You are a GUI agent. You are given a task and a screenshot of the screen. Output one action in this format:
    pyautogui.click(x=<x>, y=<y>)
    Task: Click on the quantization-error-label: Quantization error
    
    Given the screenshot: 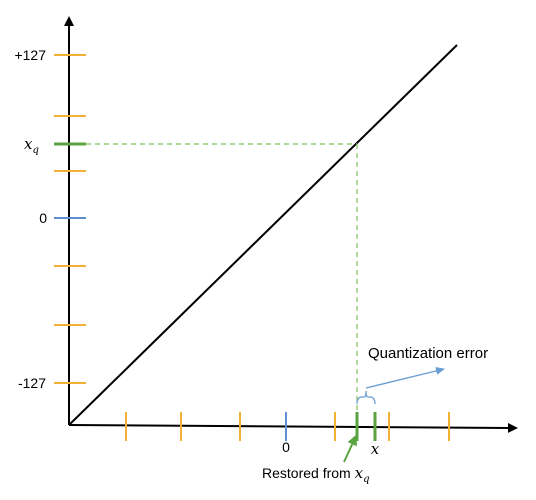 What is the action you would take?
    pyautogui.click(x=428, y=353)
    